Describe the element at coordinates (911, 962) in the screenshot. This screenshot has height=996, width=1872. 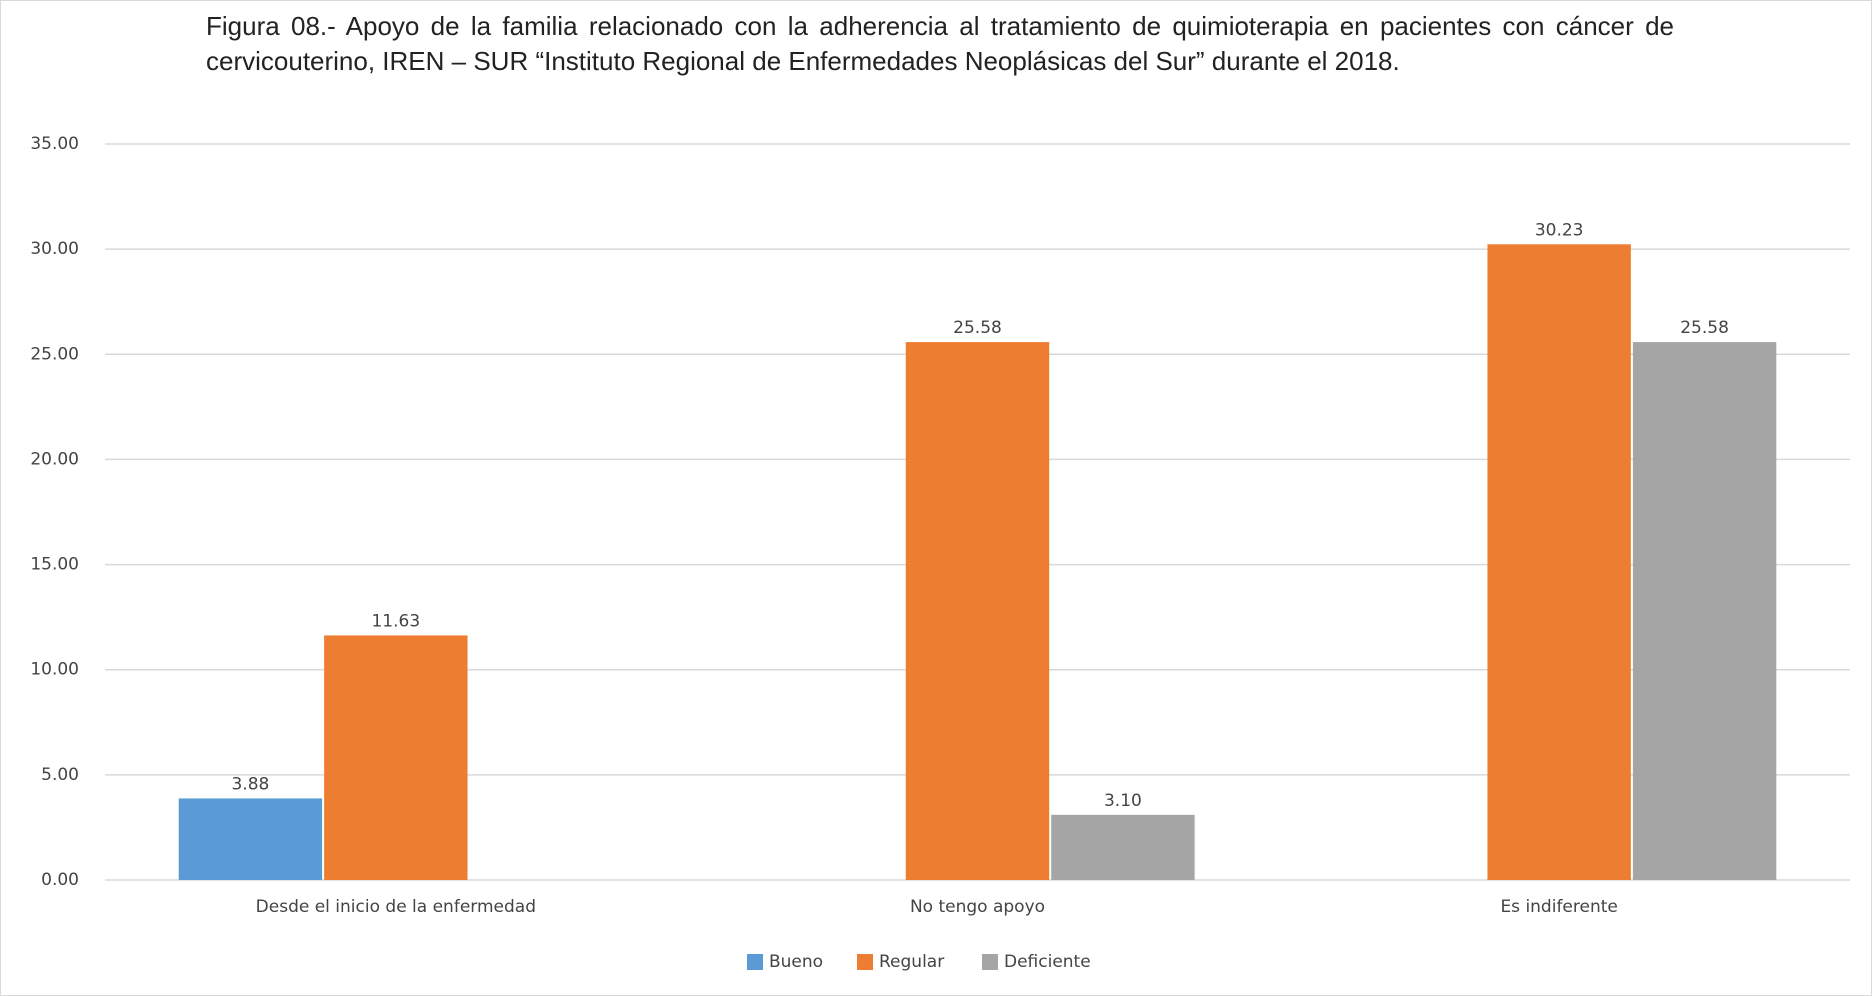
I see `legend-label: Regular` at that location.